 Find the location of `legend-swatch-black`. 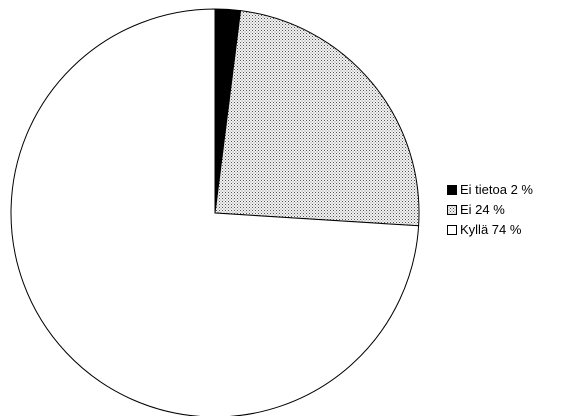

legend-swatch-black is located at coordinates (452, 190).